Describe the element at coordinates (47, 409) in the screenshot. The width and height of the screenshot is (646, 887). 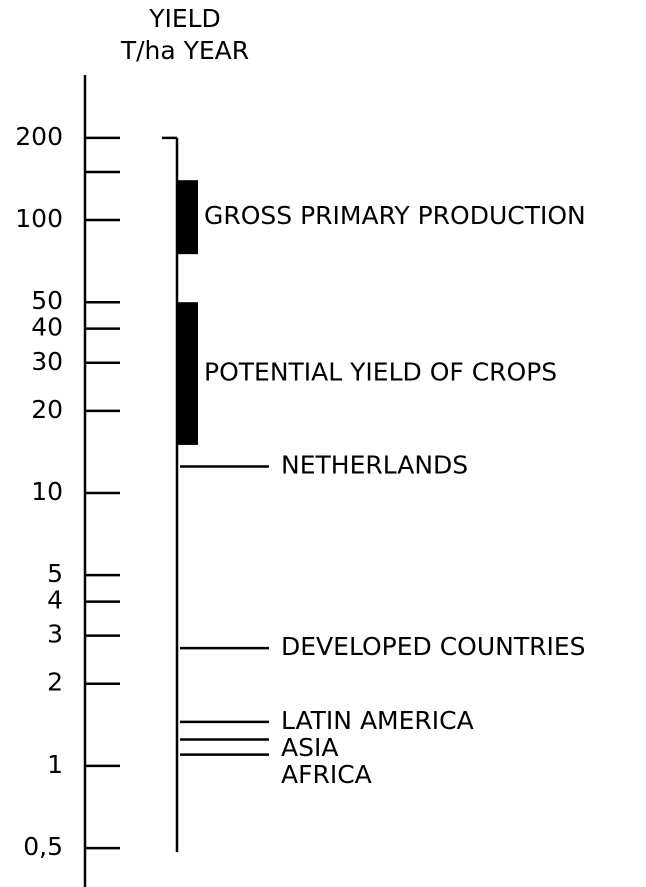
I see `y-tick-label: 20` at that location.